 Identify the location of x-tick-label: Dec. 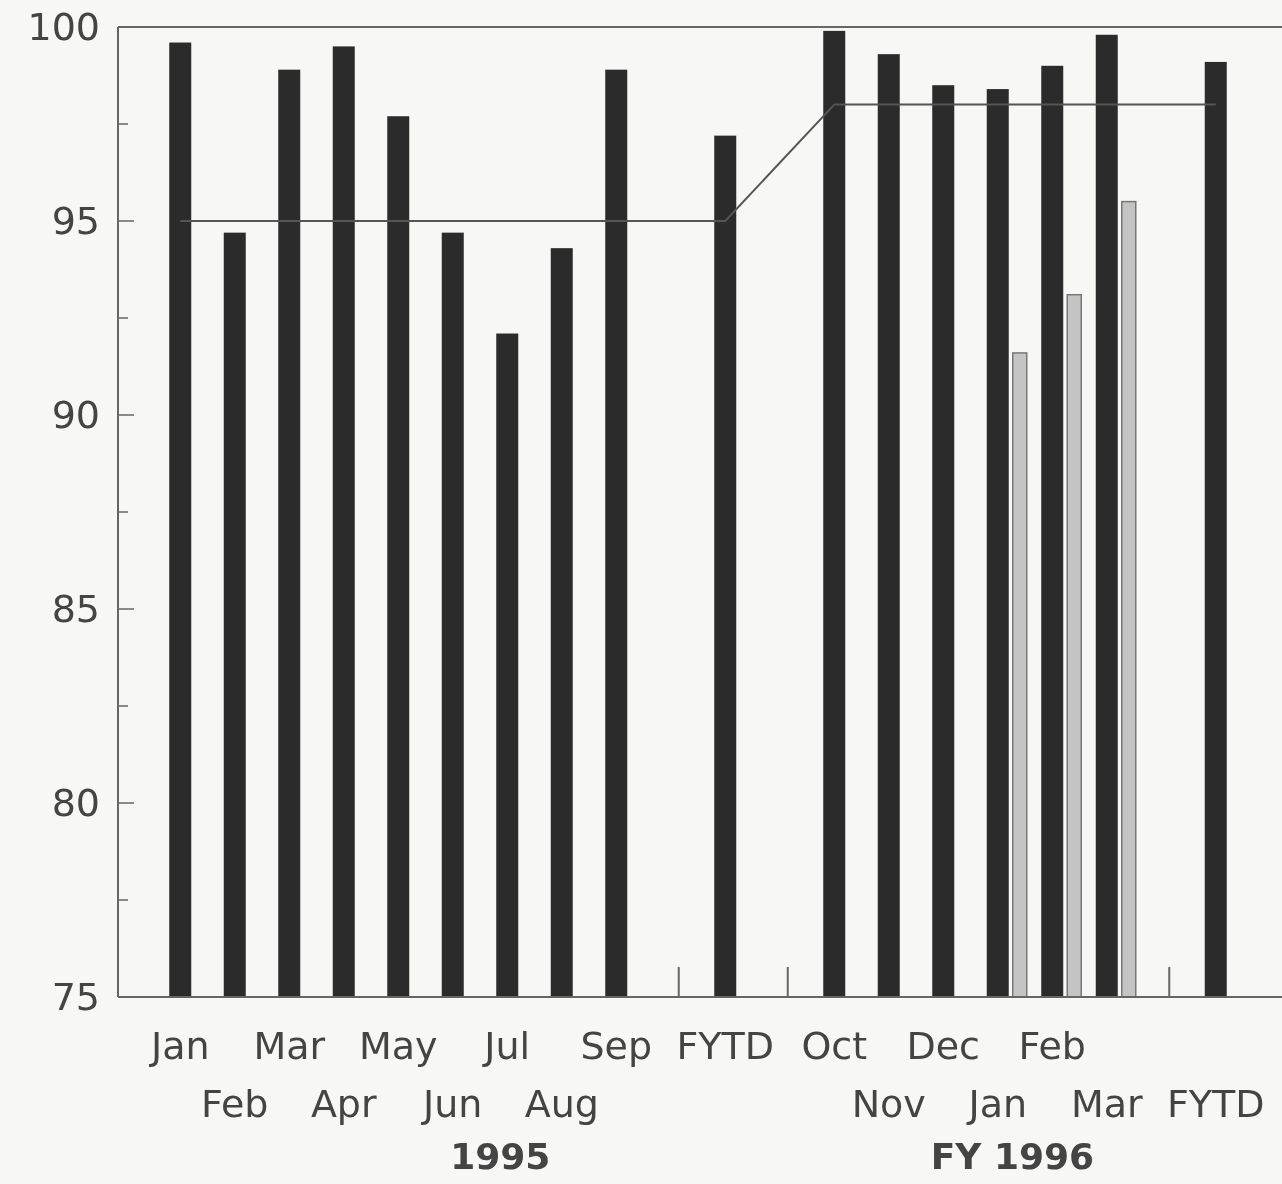
(943, 1046).